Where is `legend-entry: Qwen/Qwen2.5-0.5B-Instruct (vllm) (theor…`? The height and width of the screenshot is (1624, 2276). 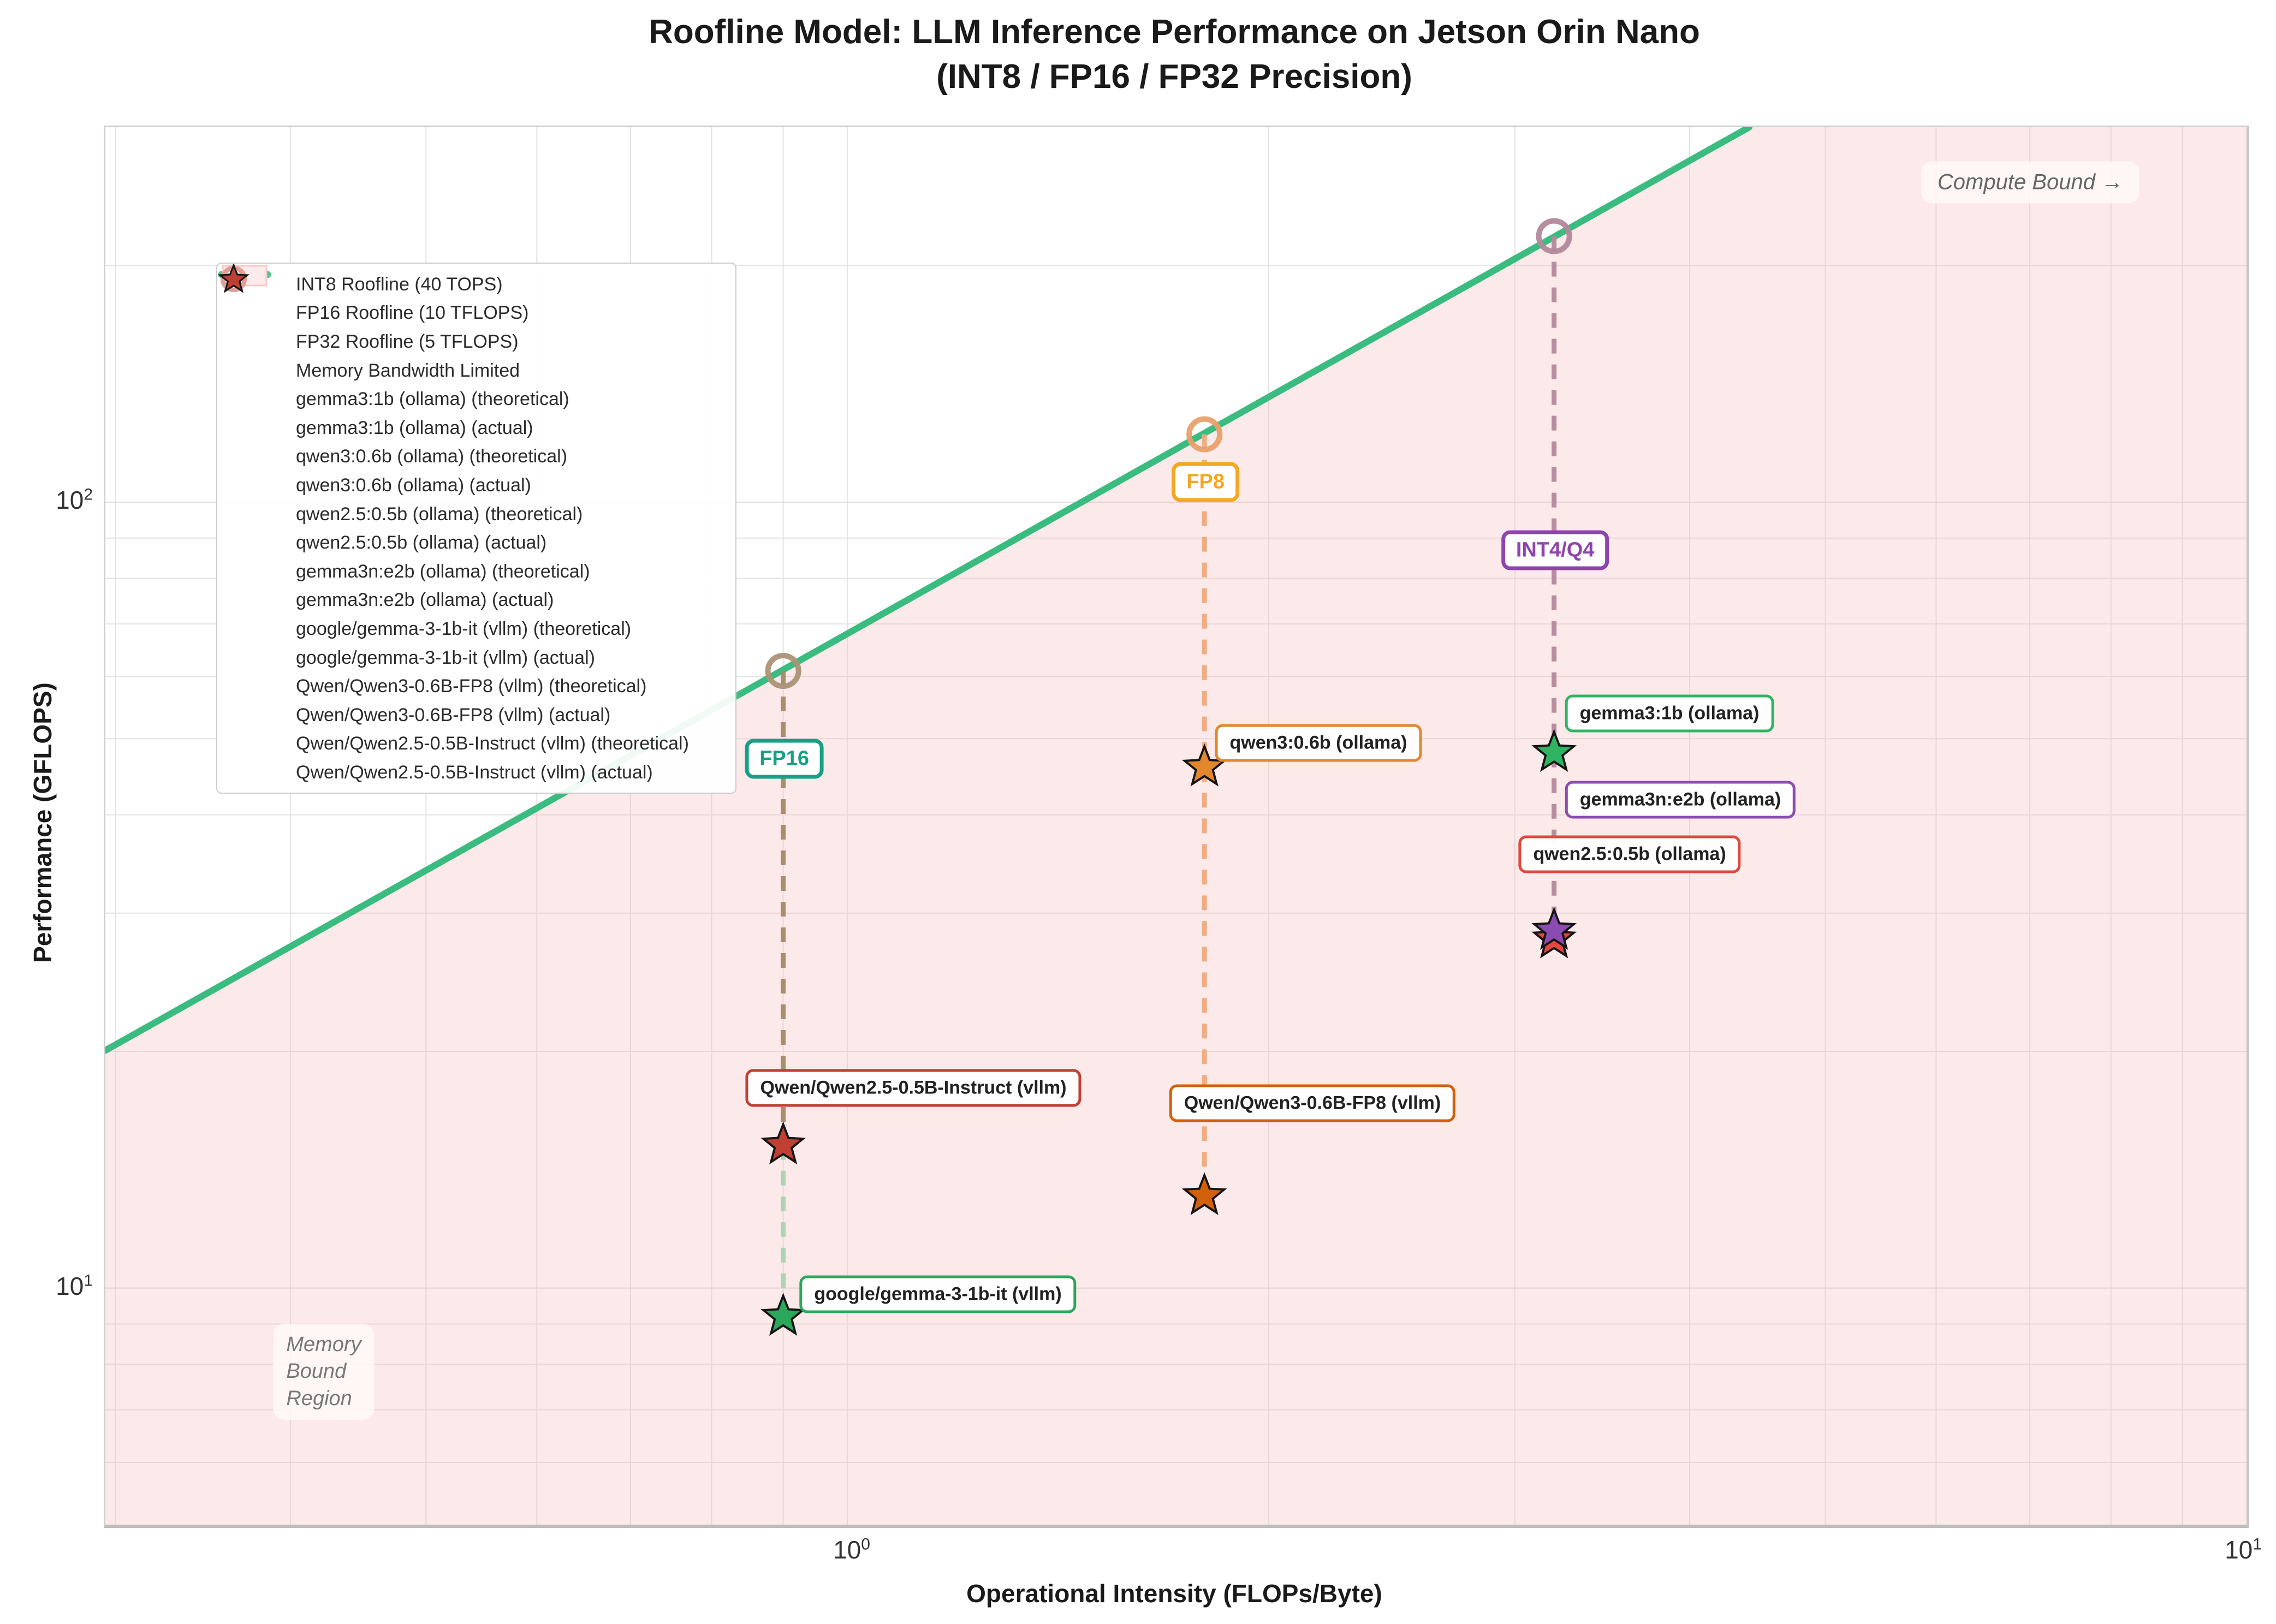 legend-entry: Qwen/Qwen2.5-0.5B-Instruct (vllm) (theor… is located at coordinates (476, 512).